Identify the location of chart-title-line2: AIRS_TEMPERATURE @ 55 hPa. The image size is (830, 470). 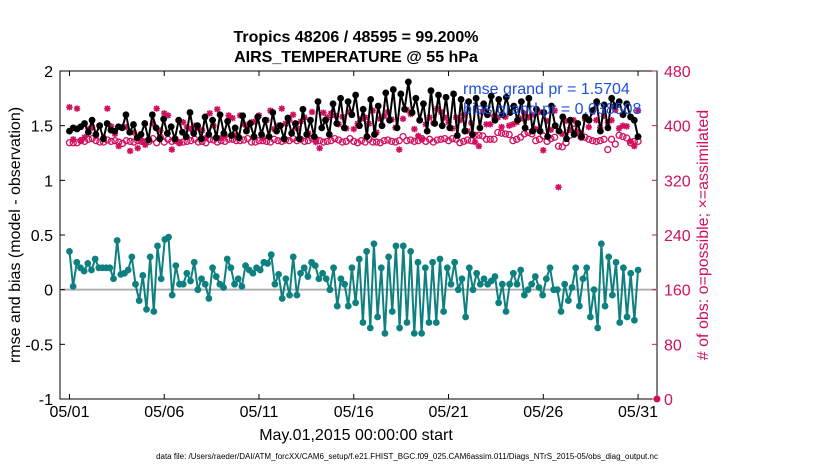
(356, 57).